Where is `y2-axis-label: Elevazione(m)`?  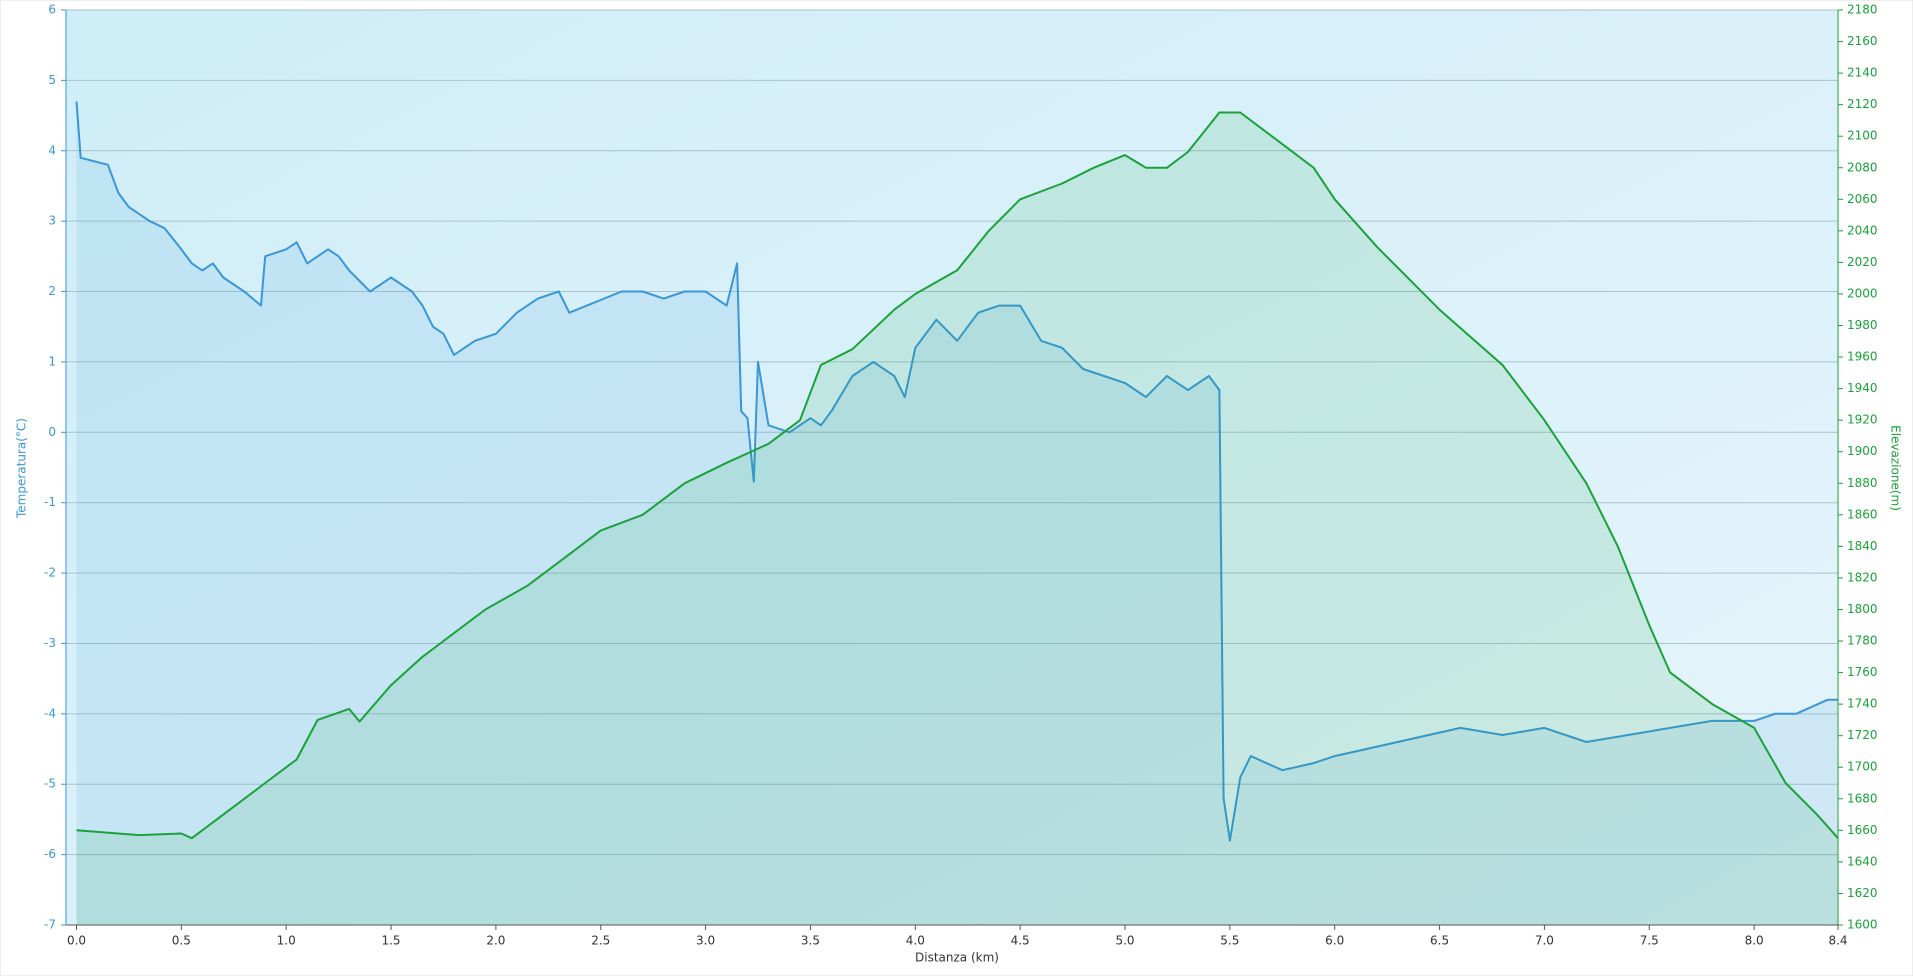 y2-axis-label: Elevazione(m) is located at coordinates (1896, 468).